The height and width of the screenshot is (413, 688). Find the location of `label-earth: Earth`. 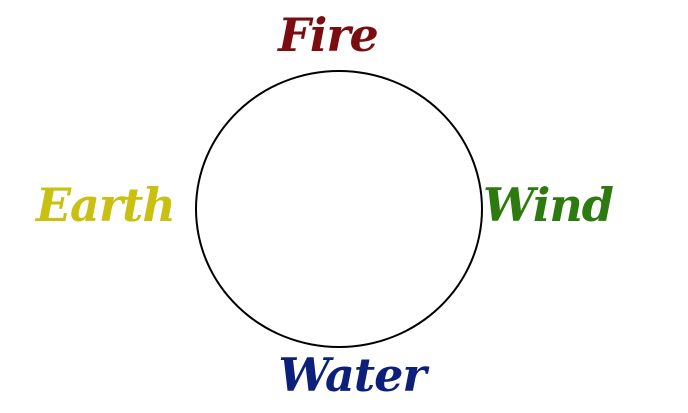

label-earth: Earth is located at coordinates (106, 205).